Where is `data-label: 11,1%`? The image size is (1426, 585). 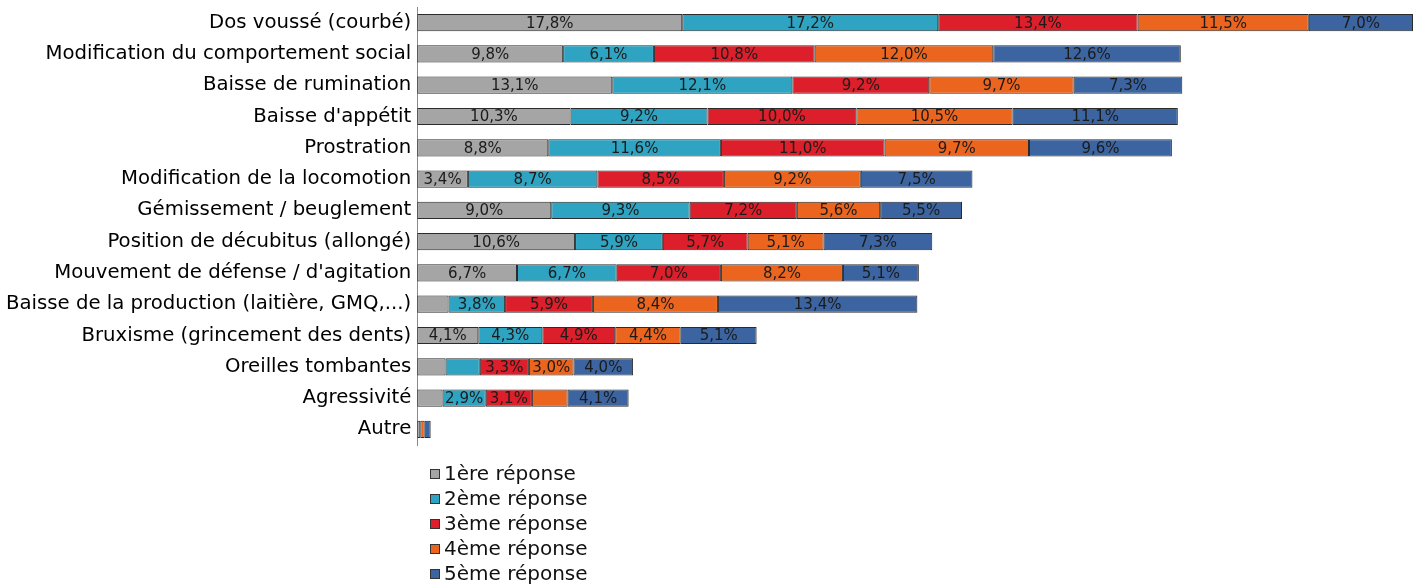 data-label: 11,1% is located at coordinates (1095, 116).